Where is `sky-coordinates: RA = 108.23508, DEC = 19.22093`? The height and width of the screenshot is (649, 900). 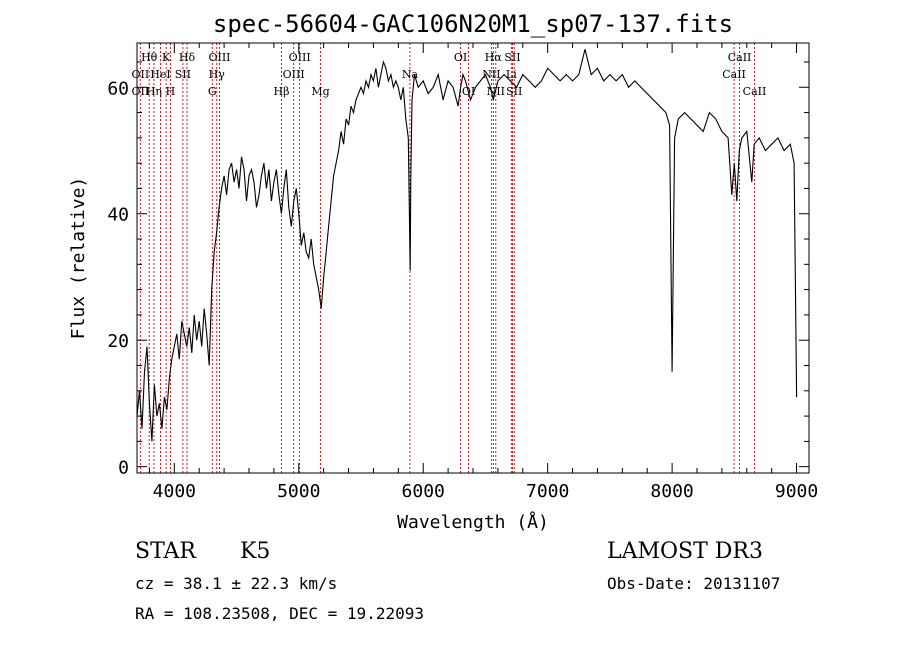
sky-coordinates: RA = 108.23508, DEC = 19.22093 is located at coordinates (279, 613).